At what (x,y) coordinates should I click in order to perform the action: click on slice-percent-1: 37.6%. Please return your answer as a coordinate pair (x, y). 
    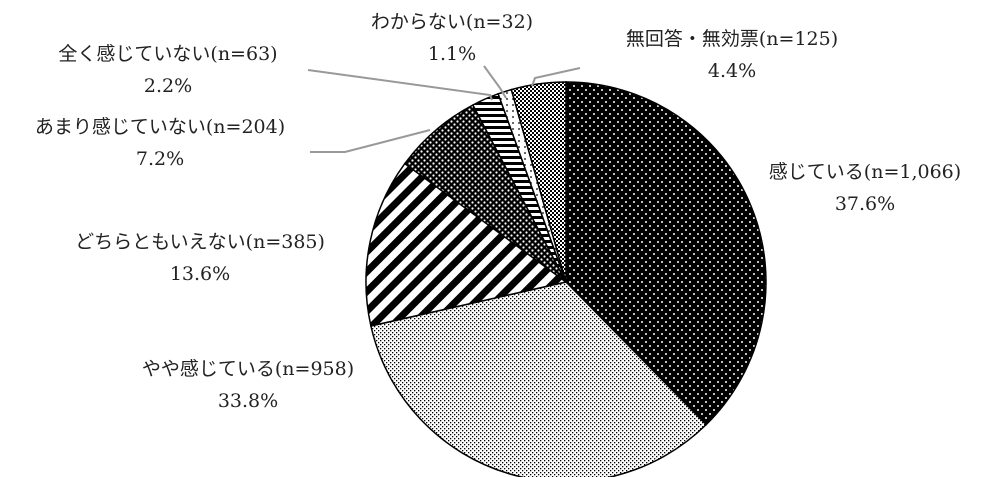
    Looking at the image, I should click on (865, 204).